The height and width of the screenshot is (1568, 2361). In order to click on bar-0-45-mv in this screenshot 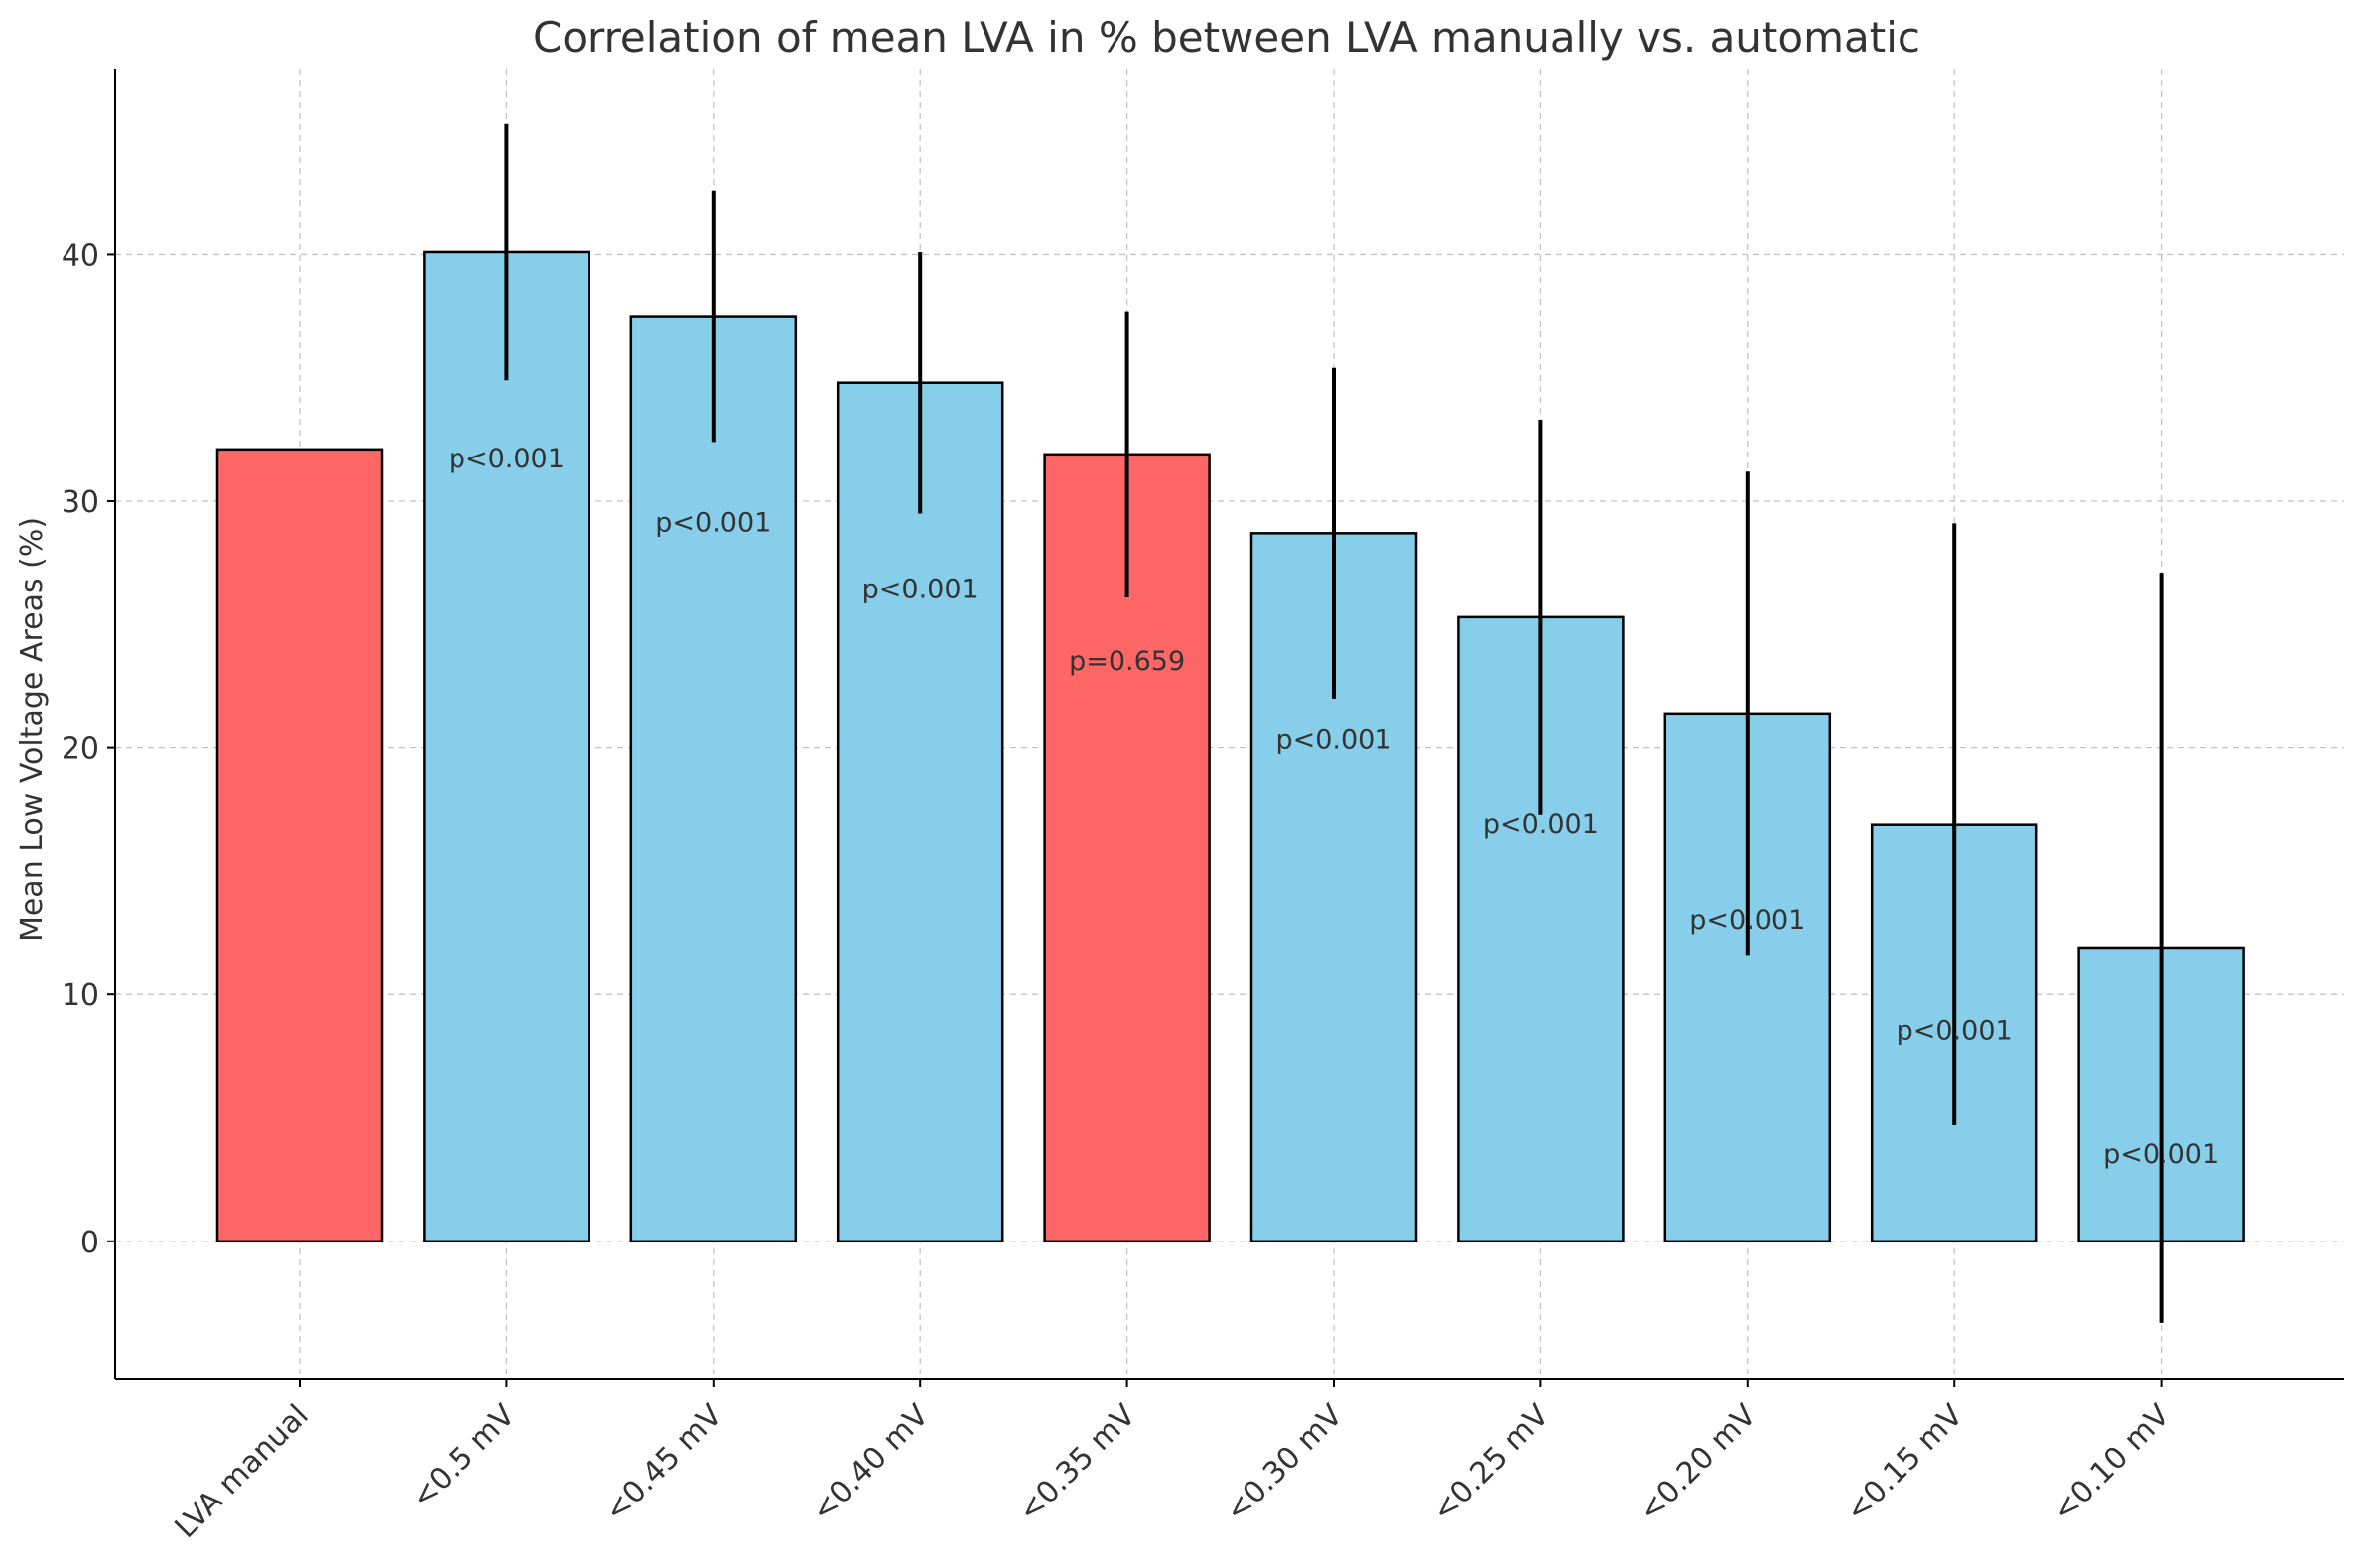, I will do `click(713, 779)`.